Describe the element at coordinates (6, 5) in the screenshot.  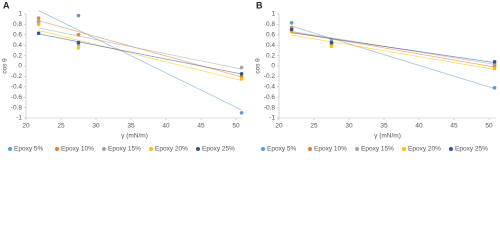
I see `panel-label: A` at that location.